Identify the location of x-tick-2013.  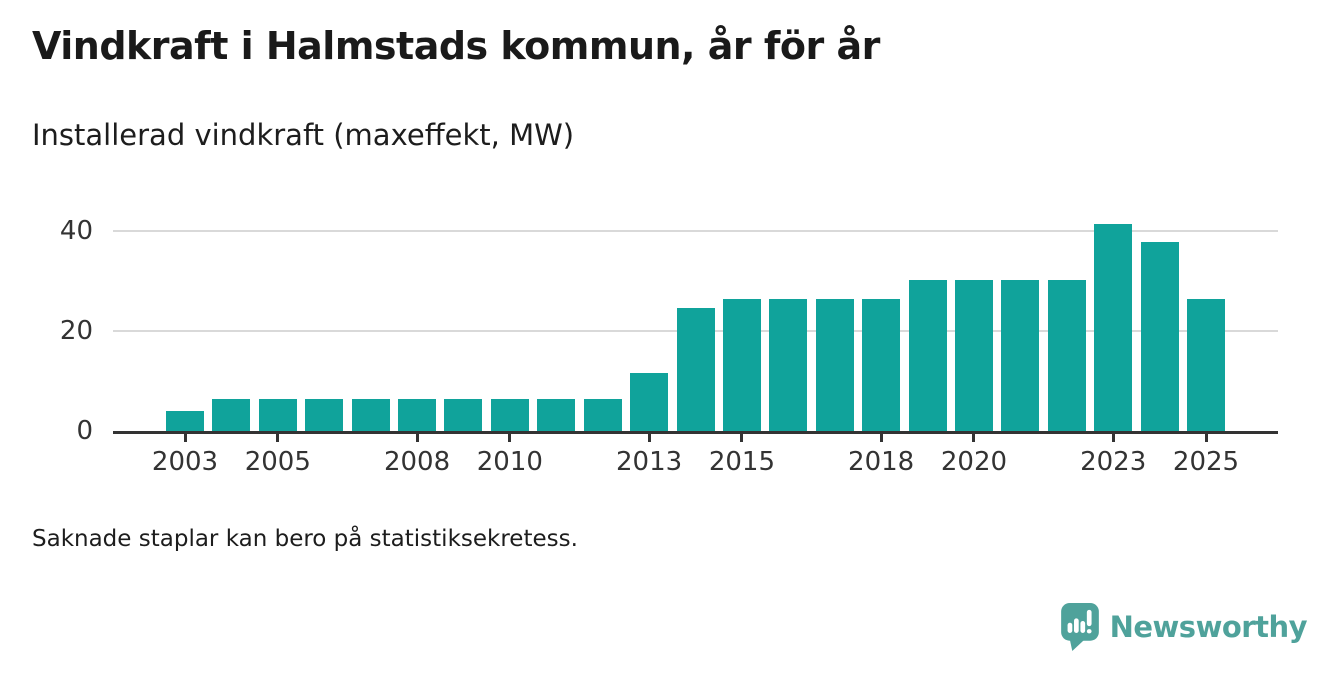
(649, 438).